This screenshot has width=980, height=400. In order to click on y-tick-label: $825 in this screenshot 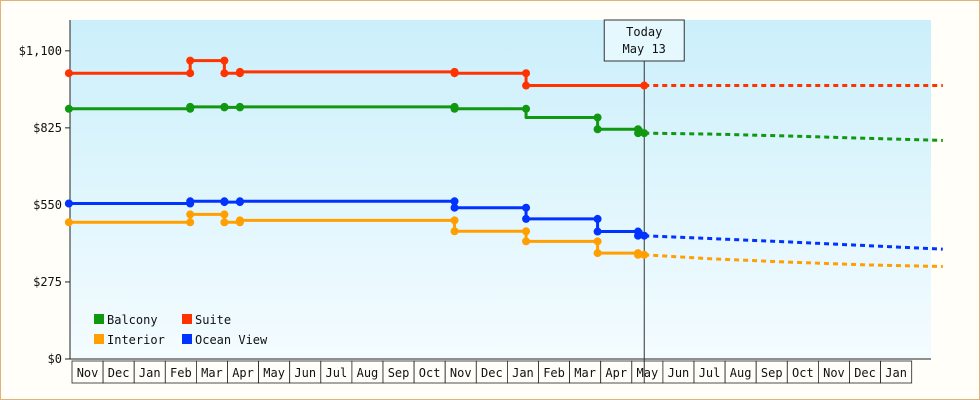, I will do `click(47, 128)`.